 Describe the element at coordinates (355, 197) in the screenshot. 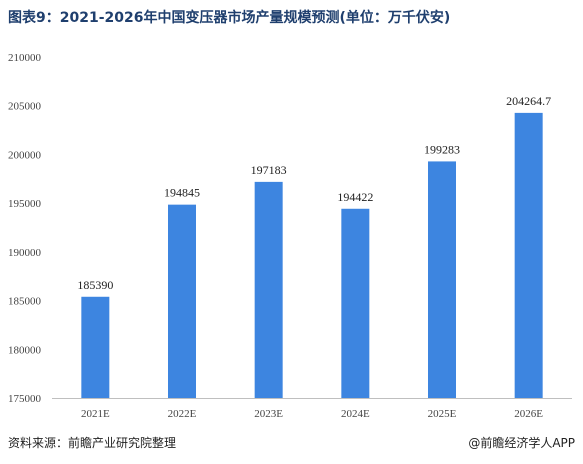

I see `data-label: 194422` at that location.